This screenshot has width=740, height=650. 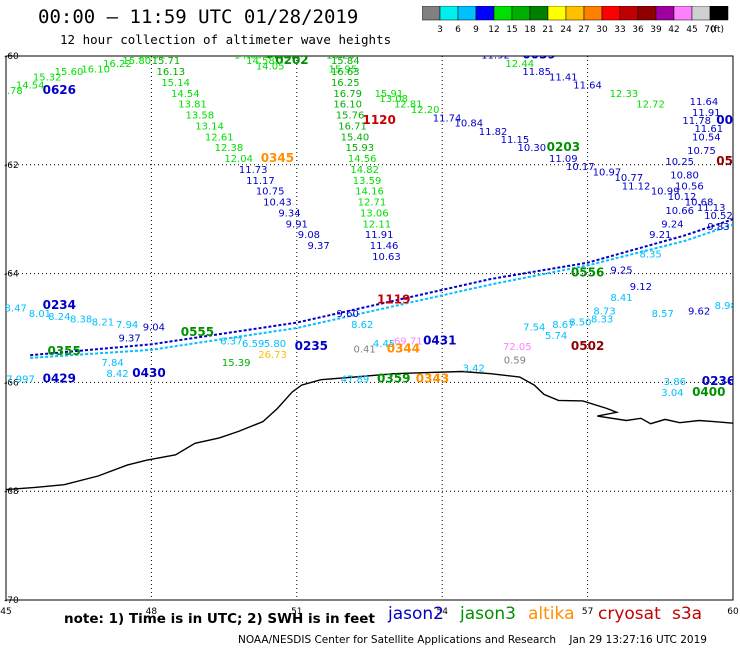 I want to click on wave-height-label: 9.83, so click(x=718, y=227).